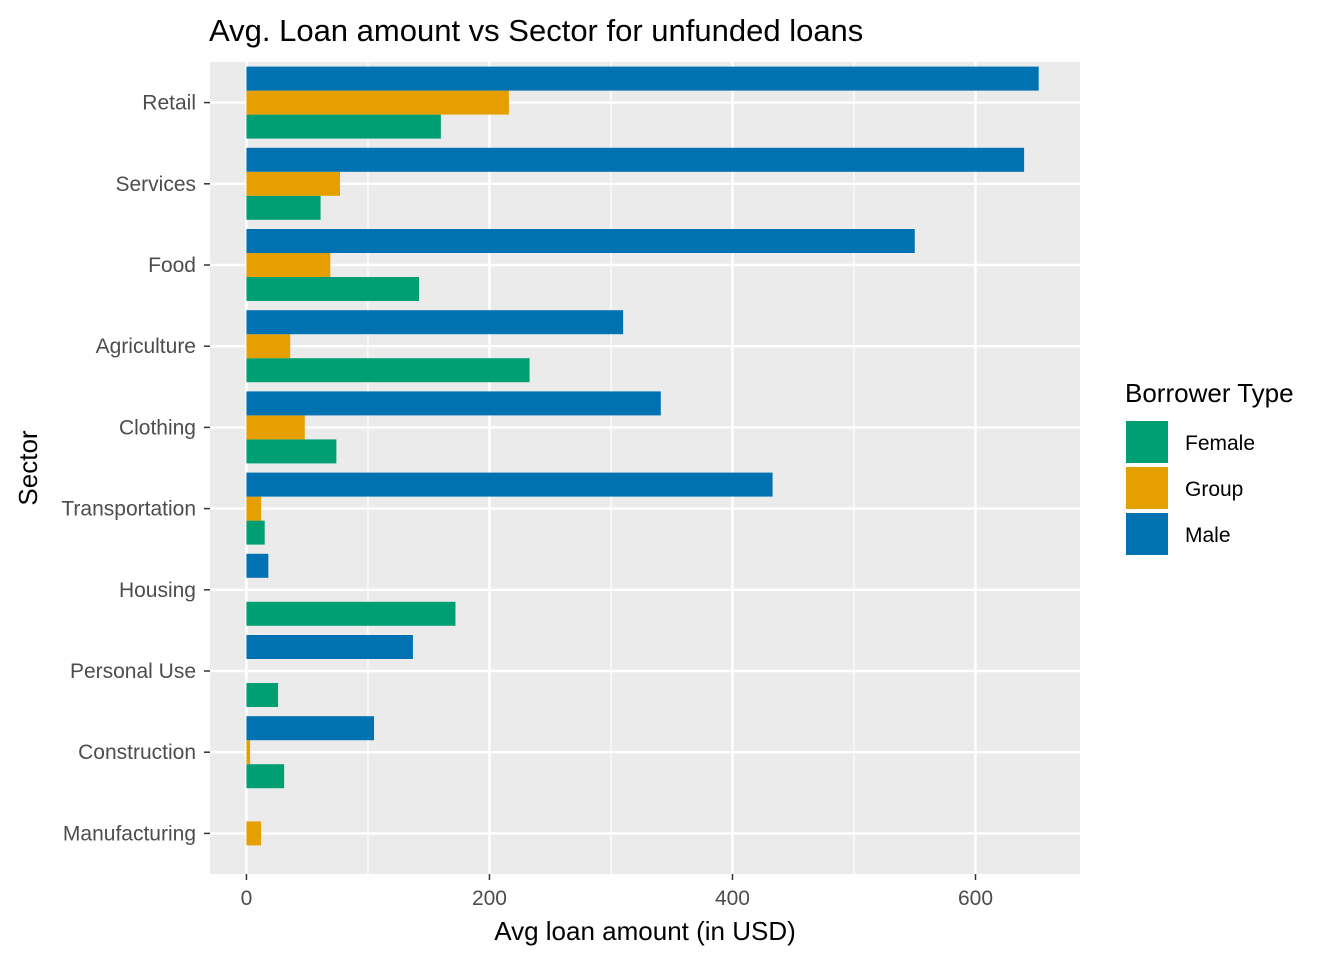  What do you see at coordinates (635, 159) in the screenshot?
I see `bar-male-services` at bounding box center [635, 159].